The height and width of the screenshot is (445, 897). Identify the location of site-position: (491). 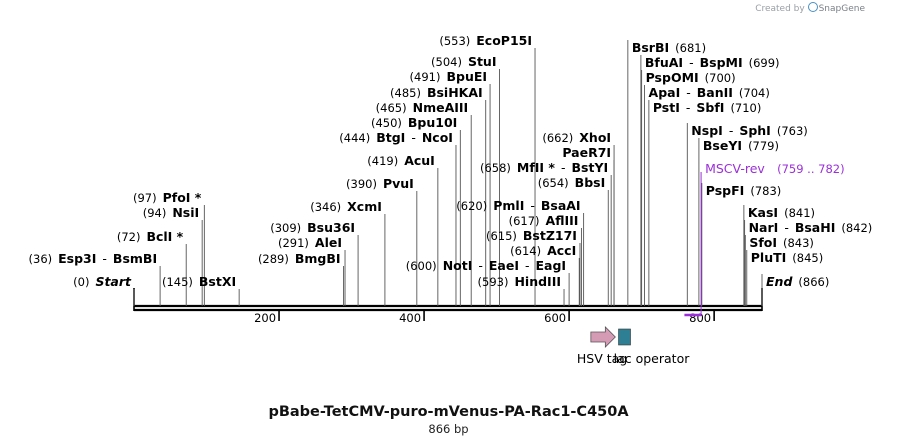
(425, 77).